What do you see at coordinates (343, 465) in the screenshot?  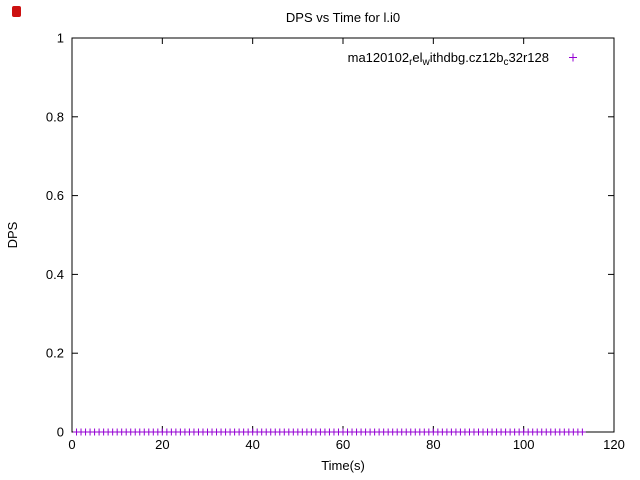 I see `x-axis-label: Time(s)` at bounding box center [343, 465].